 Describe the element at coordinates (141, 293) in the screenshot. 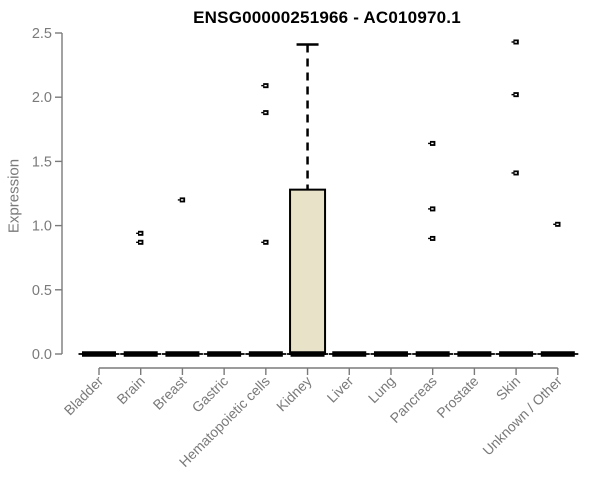

I see `boxplot-brain` at that location.